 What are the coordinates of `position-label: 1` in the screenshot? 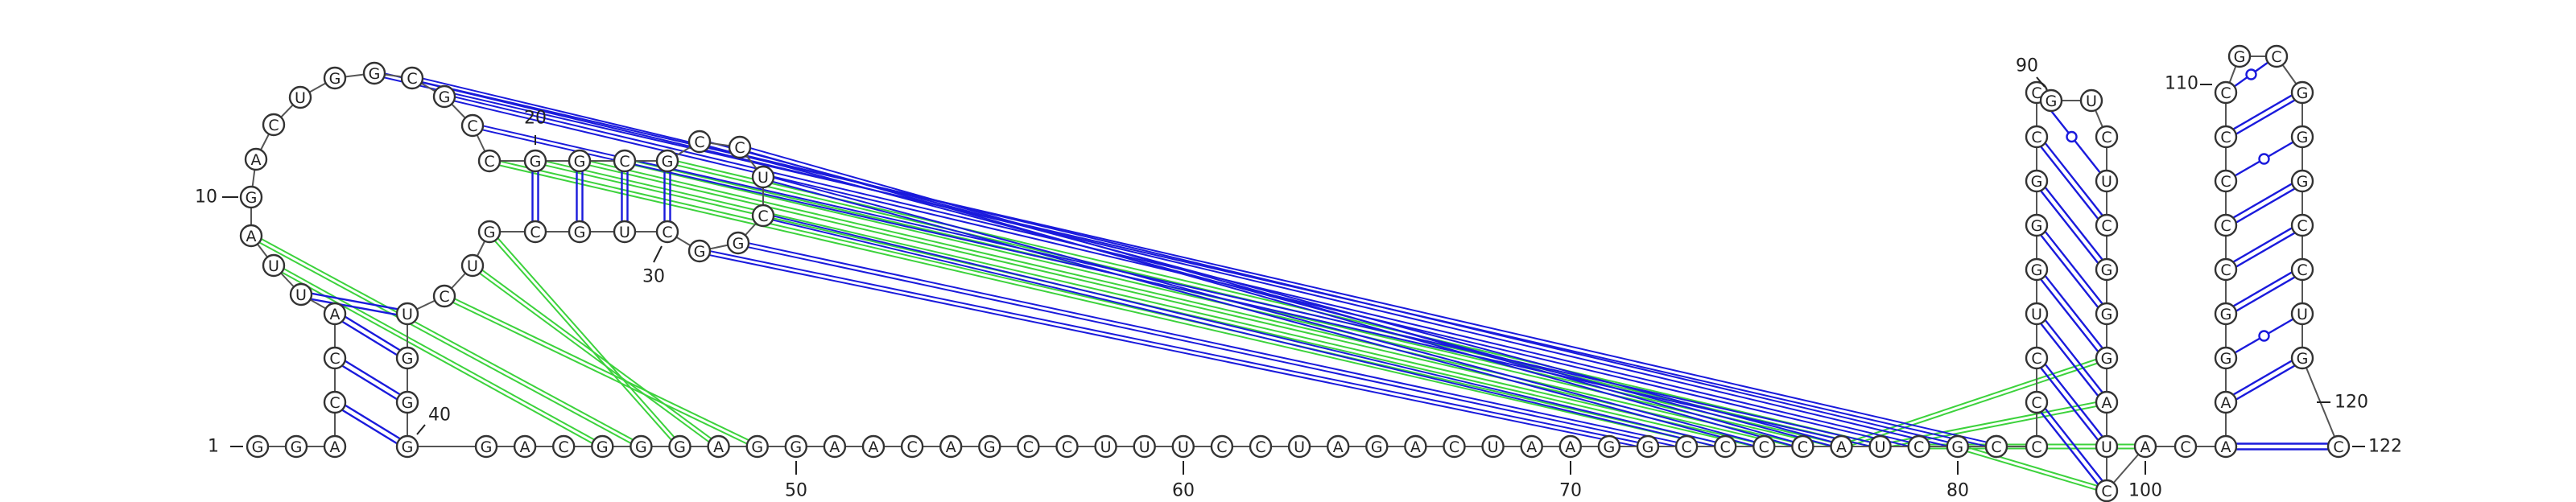 It's located at (213, 447).